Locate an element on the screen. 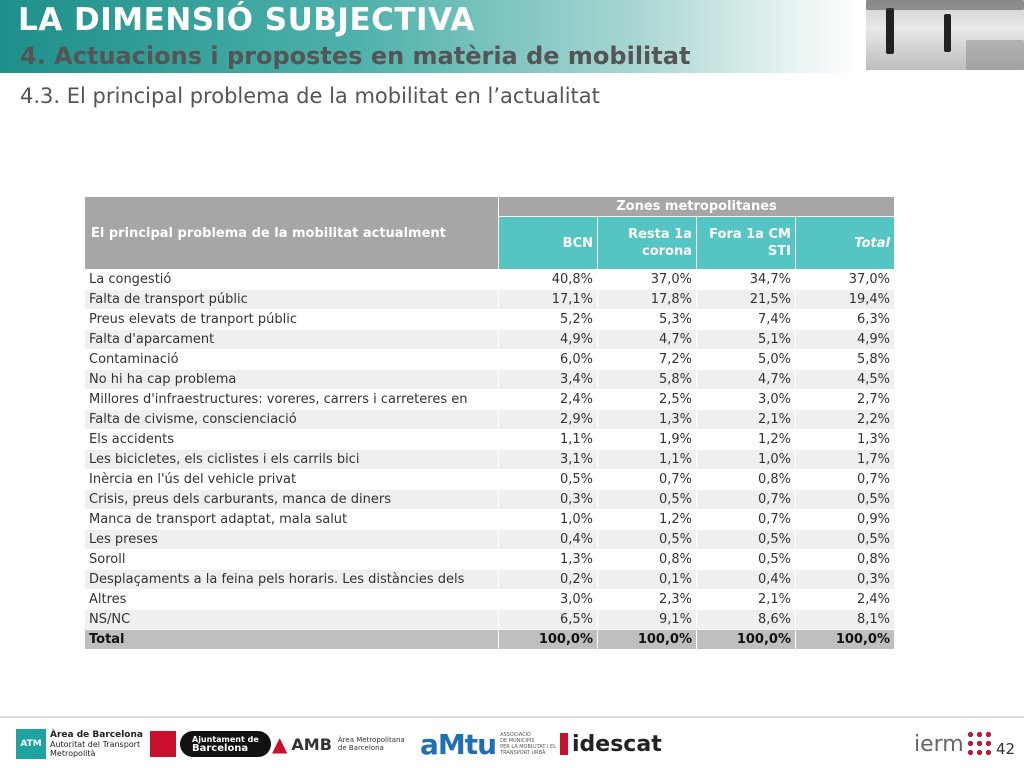  barcelona-shield-icon is located at coordinates (163, 744).